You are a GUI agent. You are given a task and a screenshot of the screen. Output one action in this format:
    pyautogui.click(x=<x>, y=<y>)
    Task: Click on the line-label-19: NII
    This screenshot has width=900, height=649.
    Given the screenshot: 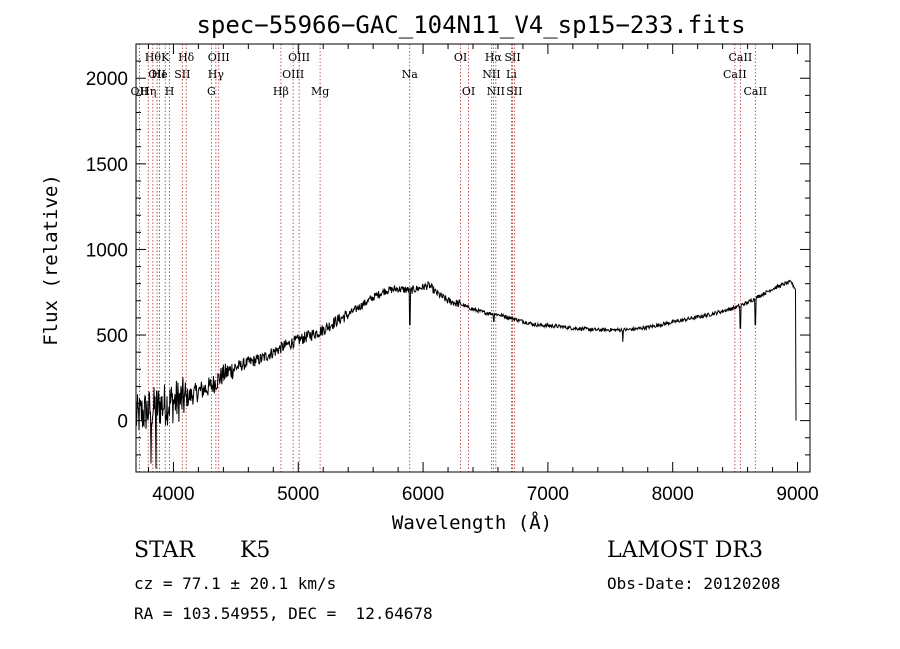 What is the action you would take?
    pyautogui.click(x=491, y=74)
    